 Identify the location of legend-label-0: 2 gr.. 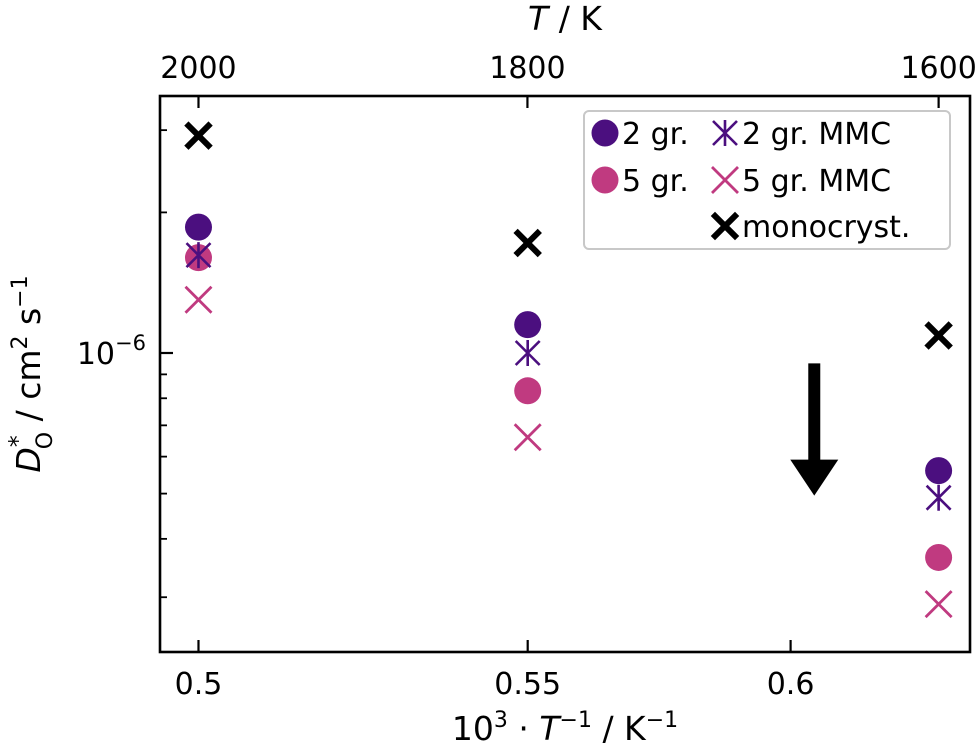
(655, 134).